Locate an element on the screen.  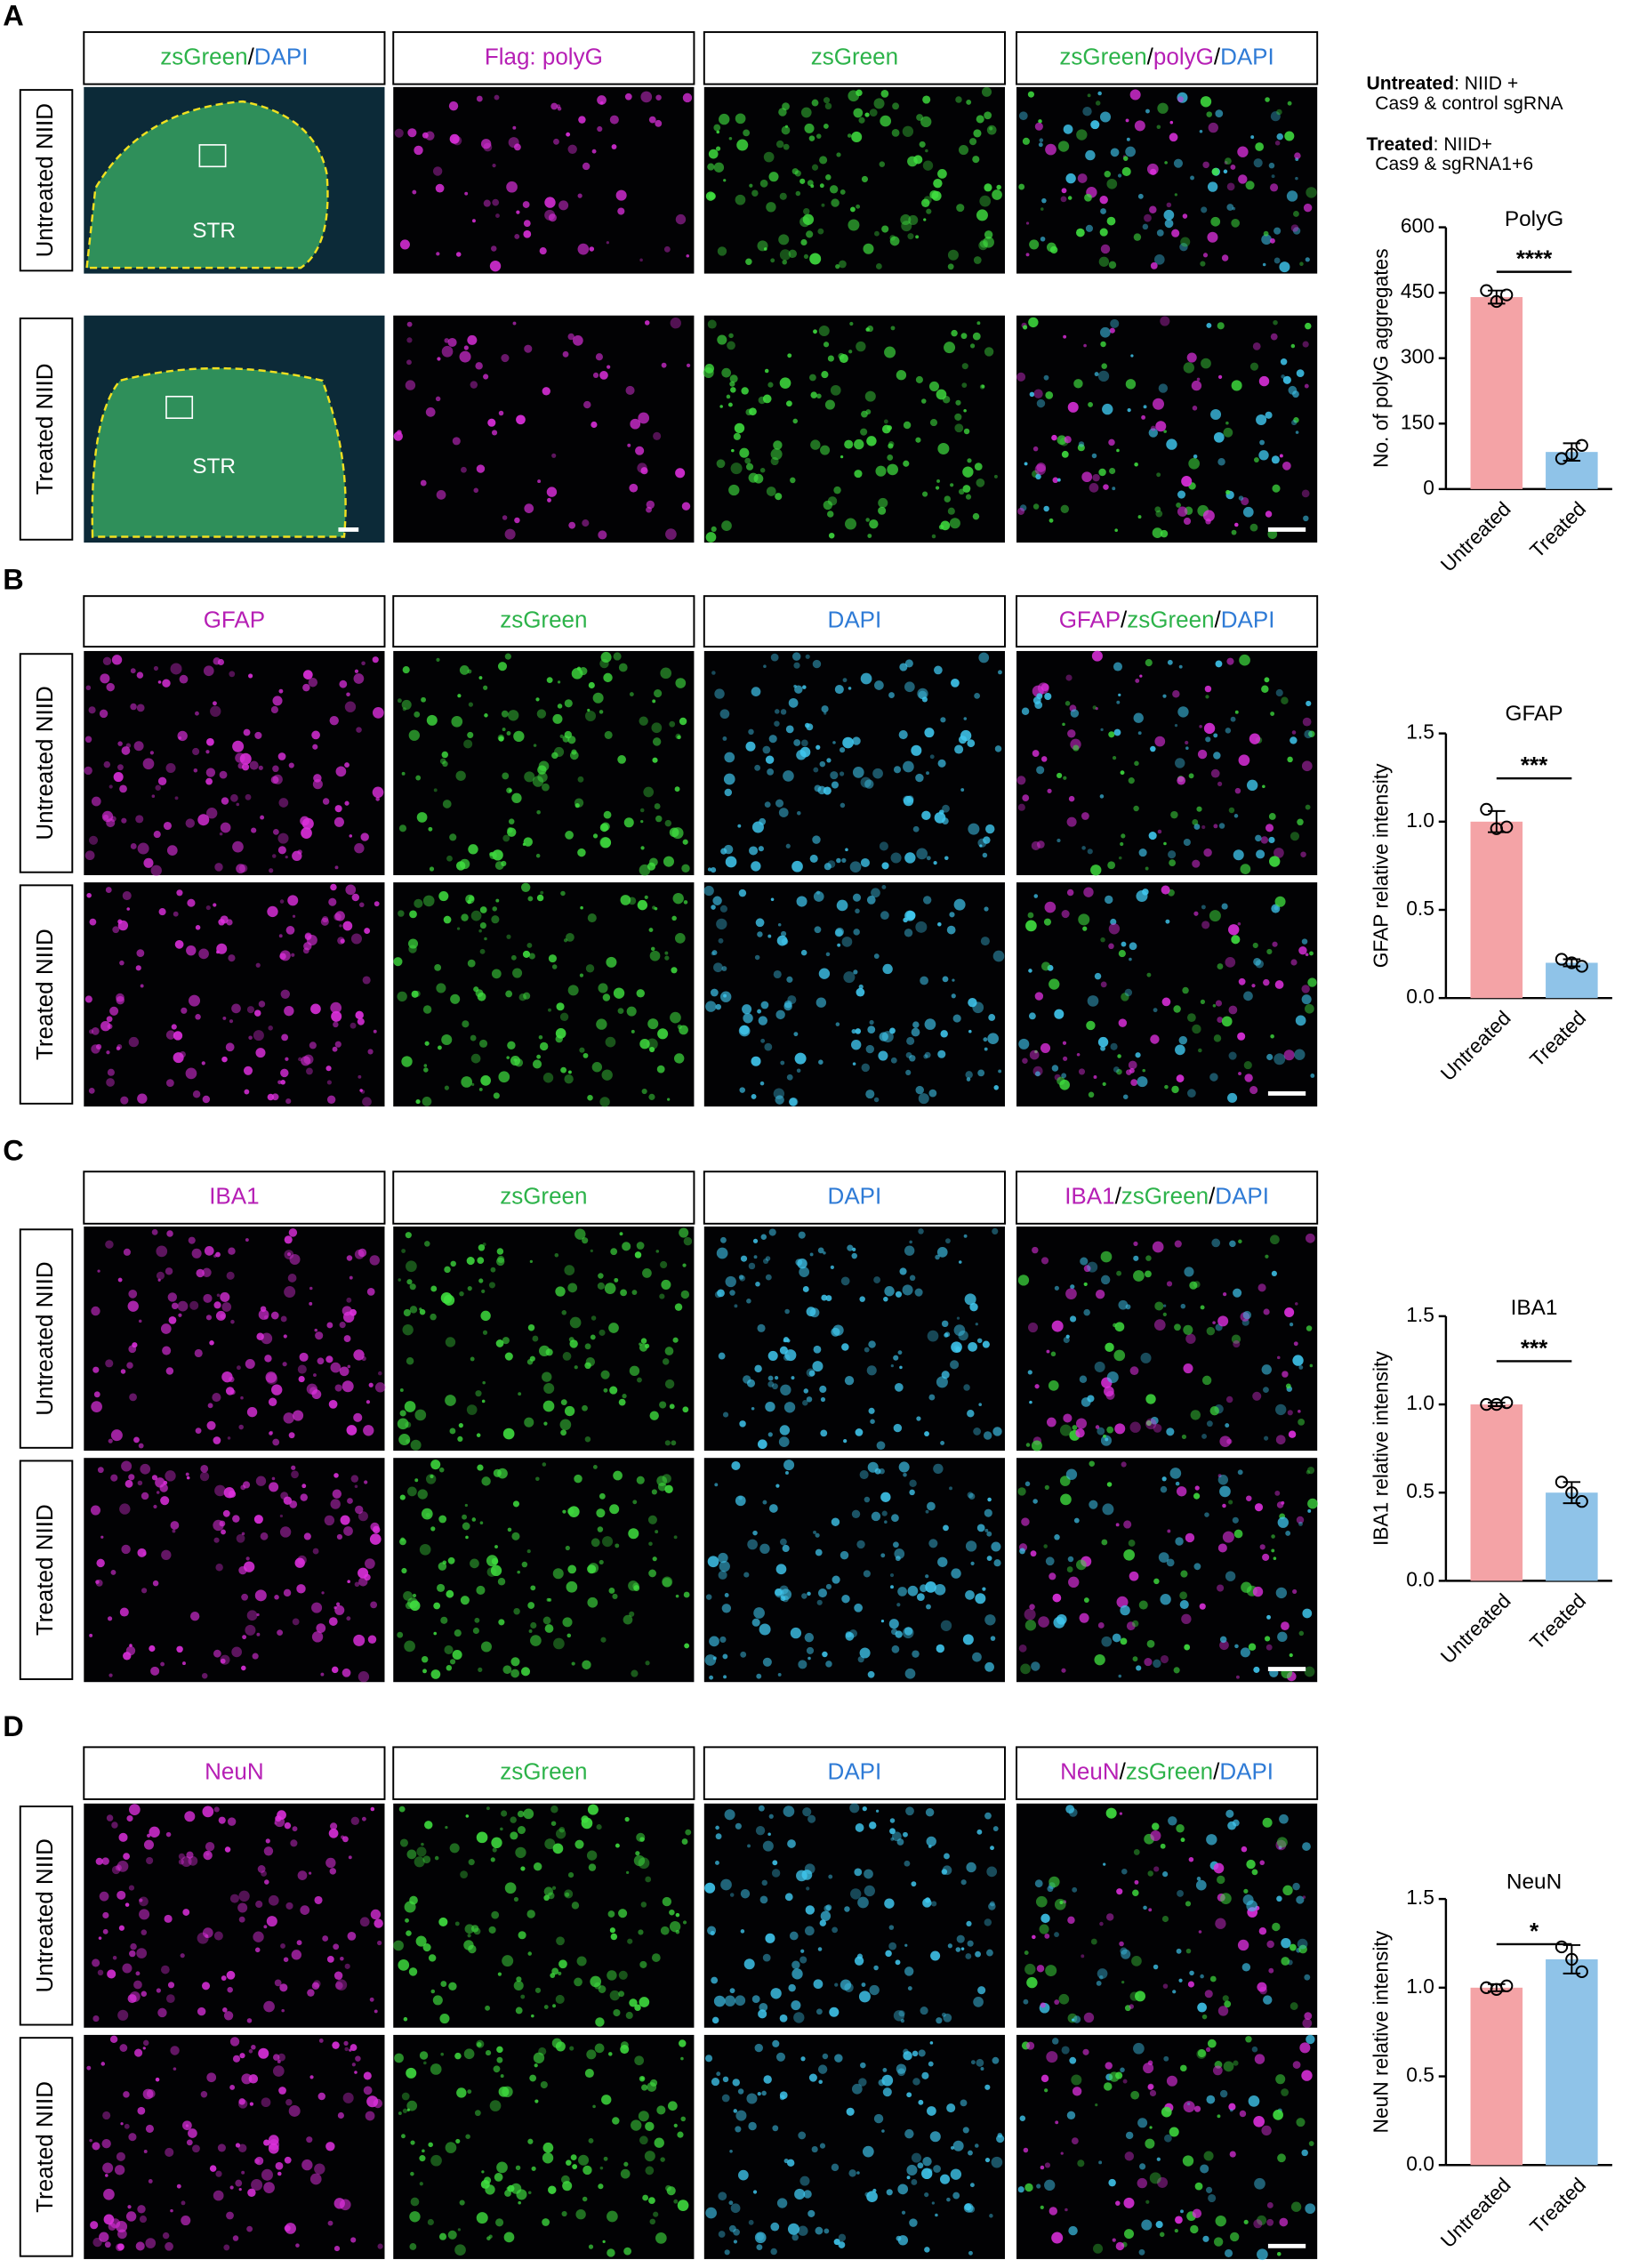
header-part: IBA1 is located at coordinates (1089, 1195).